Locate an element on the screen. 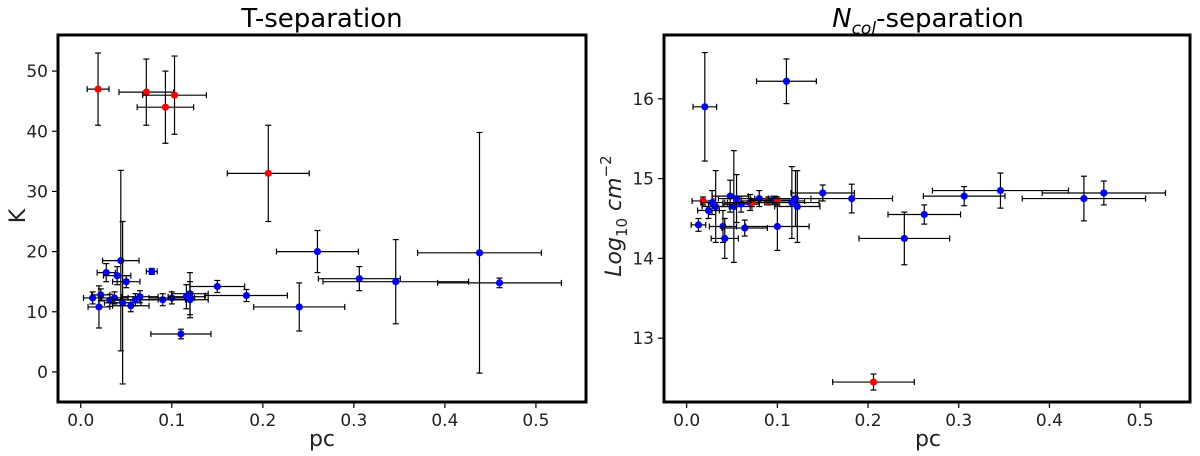 This screenshot has height=456, width=1200. chart-title: Ncol-separation is located at coordinates (928, 21).